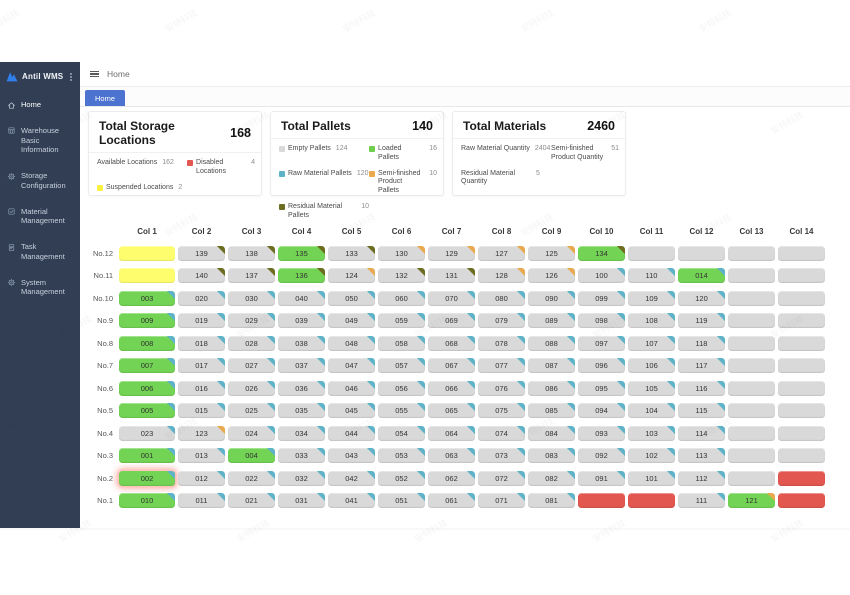 The width and height of the screenshot is (850, 595). Describe the element at coordinates (601, 478) in the screenshot. I see `location-cell: 091` at that location.